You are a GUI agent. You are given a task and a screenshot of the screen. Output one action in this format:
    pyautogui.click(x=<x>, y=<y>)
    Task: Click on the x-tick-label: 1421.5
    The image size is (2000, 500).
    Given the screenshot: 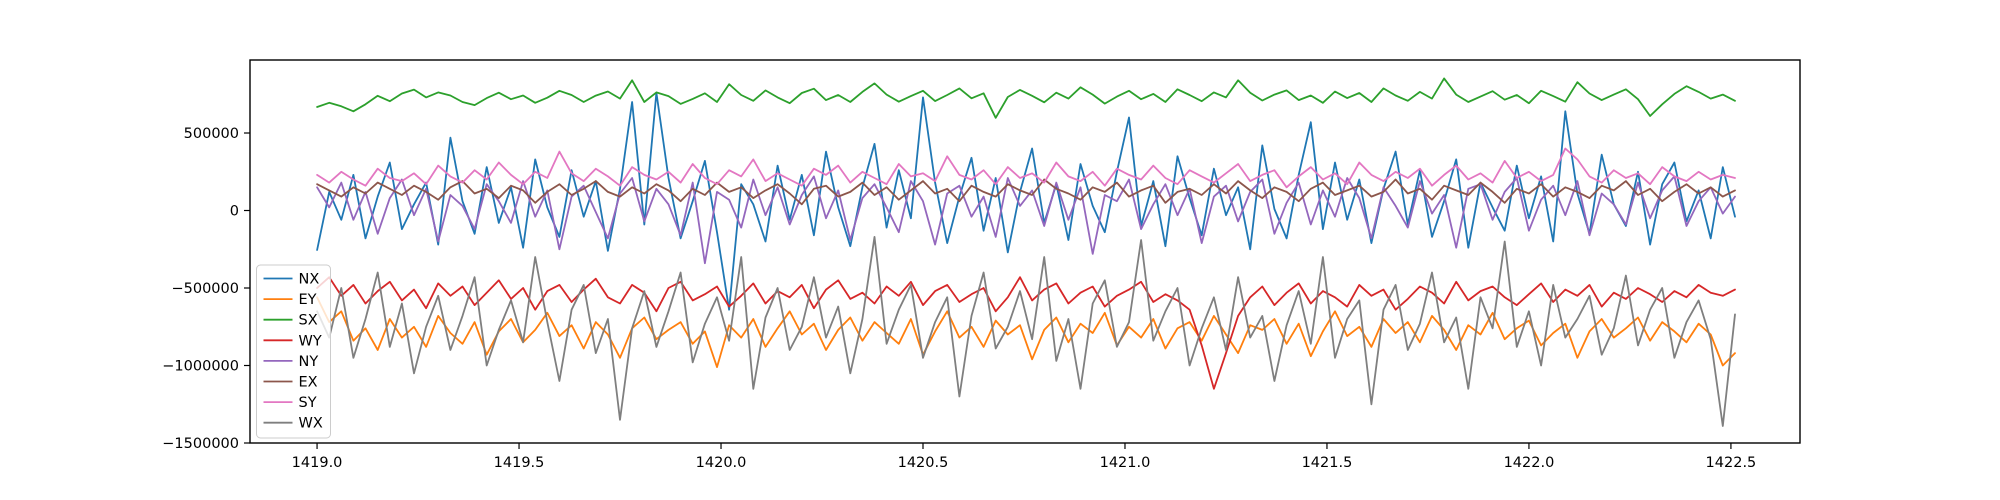 What is the action you would take?
    pyautogui.click(x=1327, y=463)
    